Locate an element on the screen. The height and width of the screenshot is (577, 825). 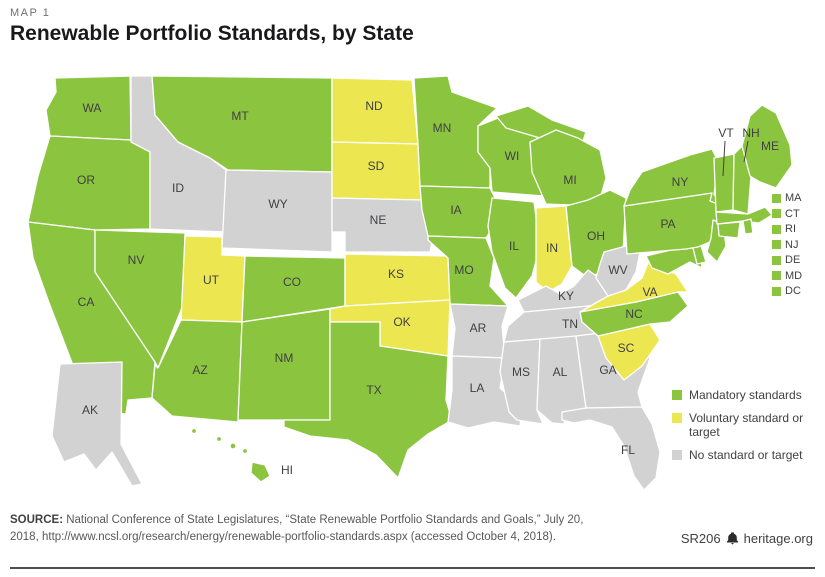
label-ks: KS is located at coordinates (396, 274).